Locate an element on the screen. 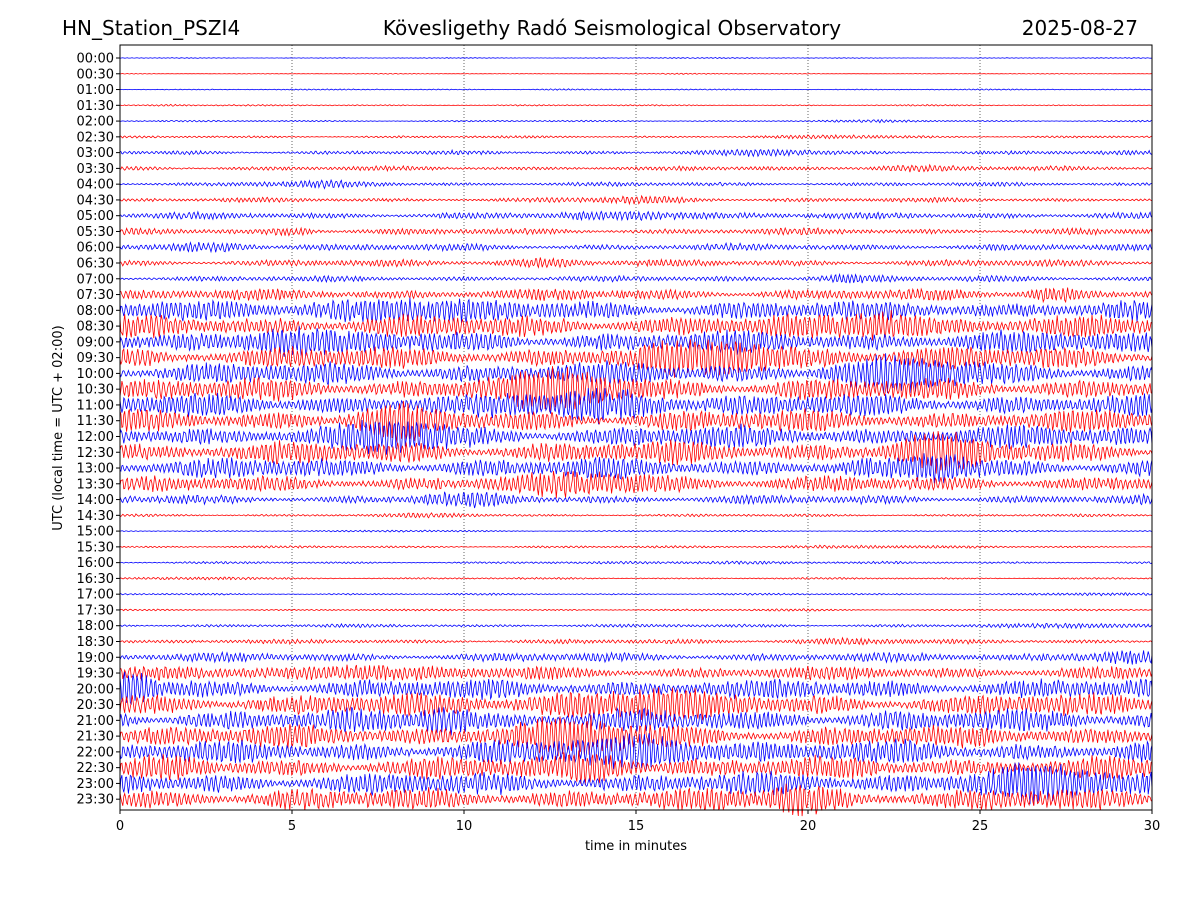 The height and width of the screenshot is (900, 1200). x-tick-label: 15 is located at coordinates (636, 826).